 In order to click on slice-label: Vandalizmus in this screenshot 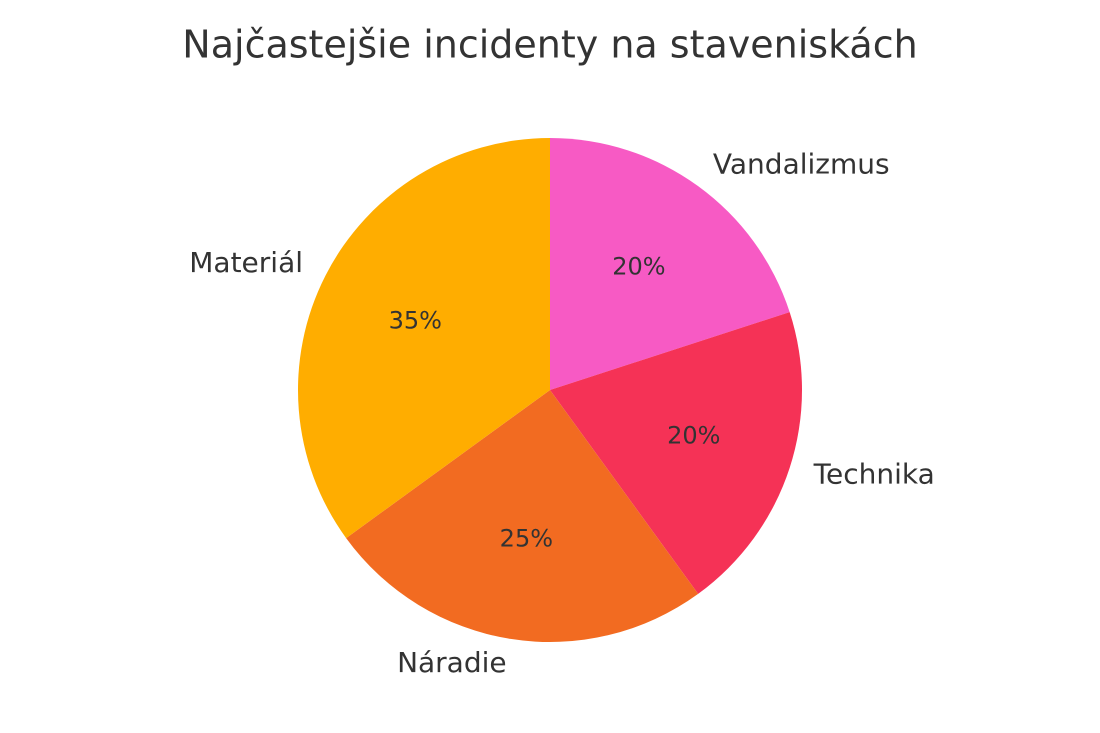, I will do `click(801, 164)`.